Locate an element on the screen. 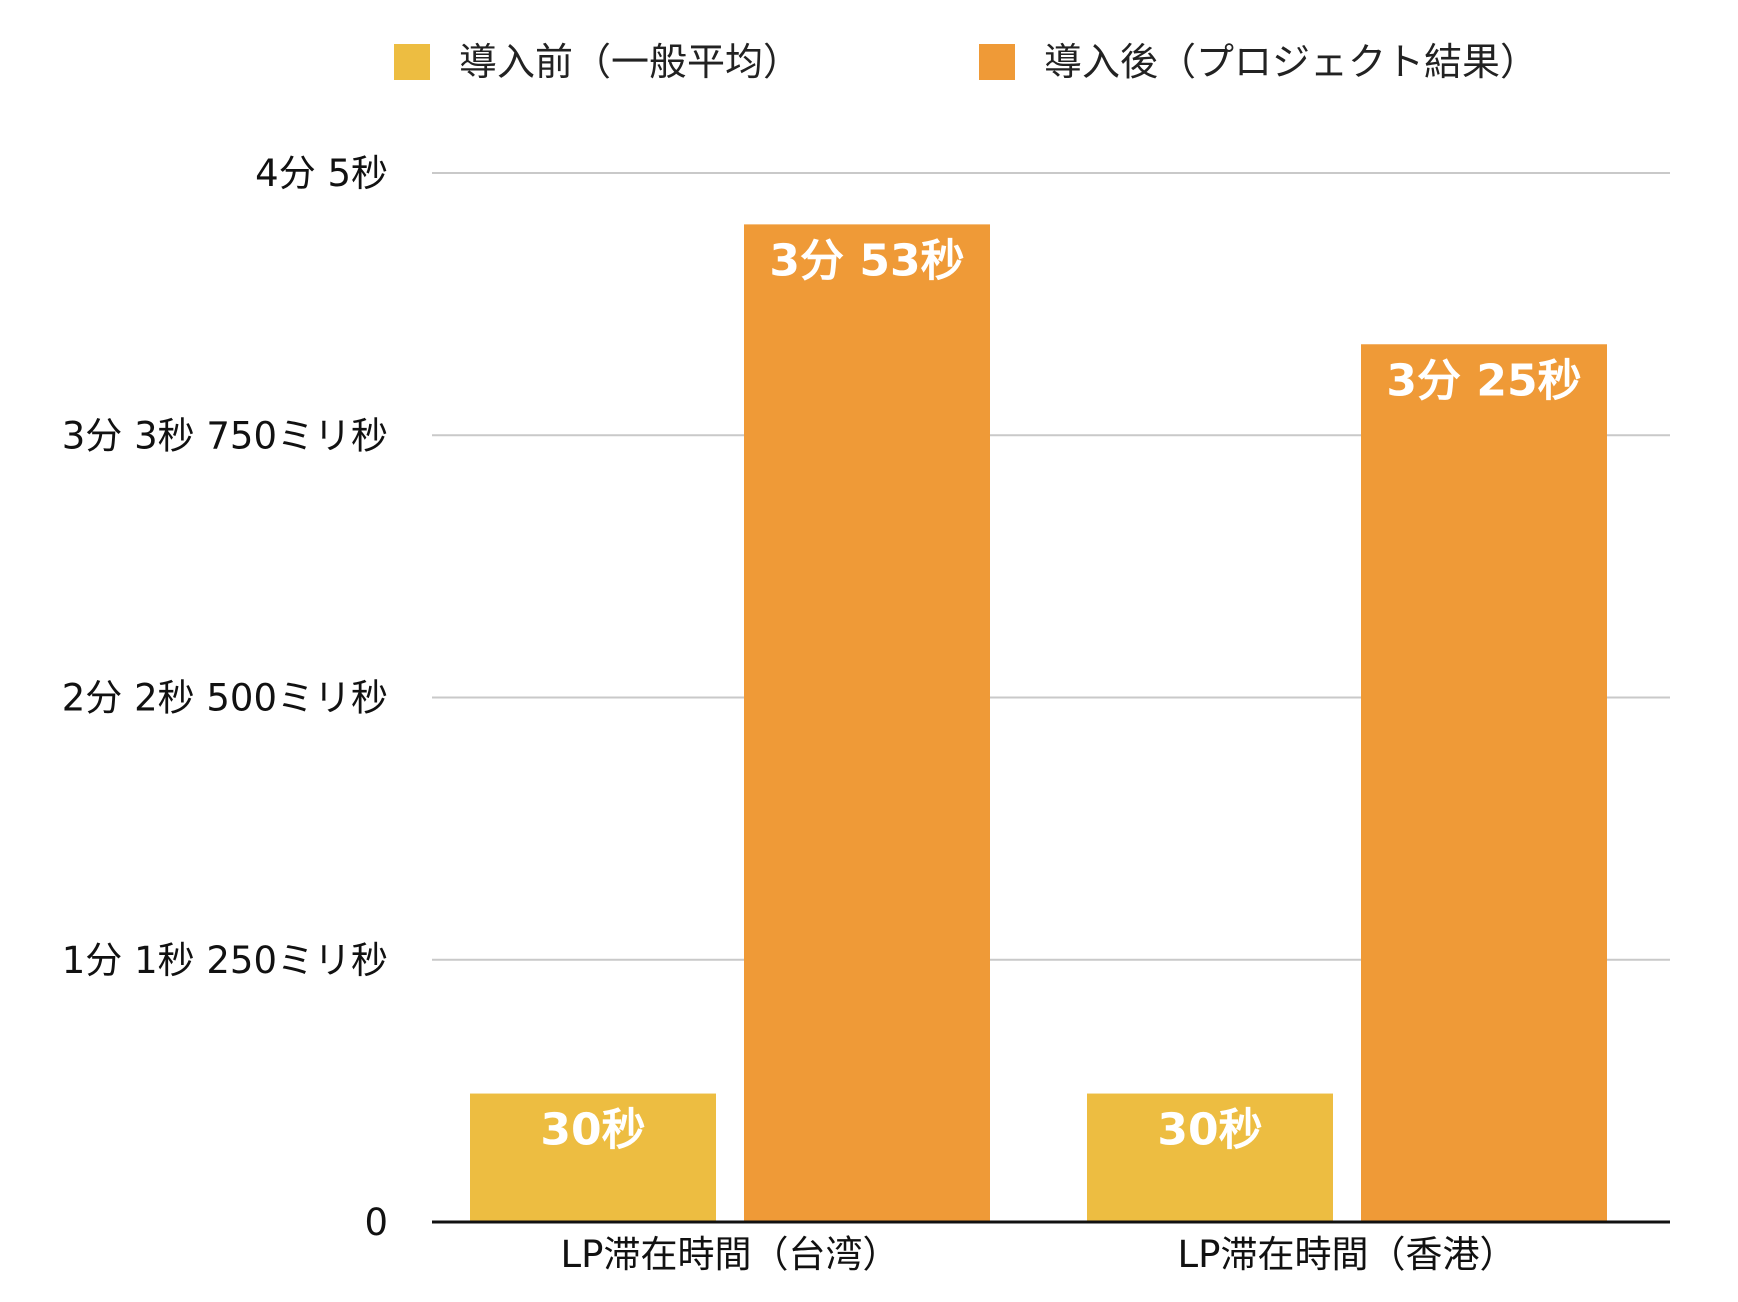  x-axis-categories: LP滞在時間（台湾） LP滞在時間（香港） is located at coordinates (1039, 1254).